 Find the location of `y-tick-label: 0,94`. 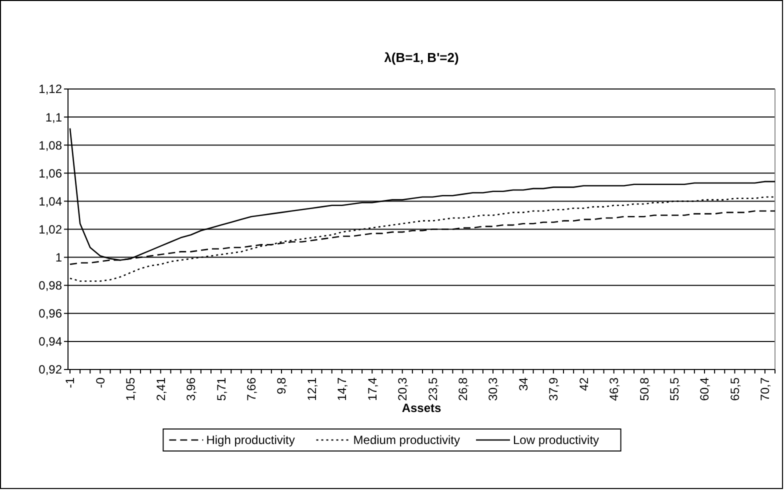

y-tick-label: 0,94 is located at coordinates (50, 341).